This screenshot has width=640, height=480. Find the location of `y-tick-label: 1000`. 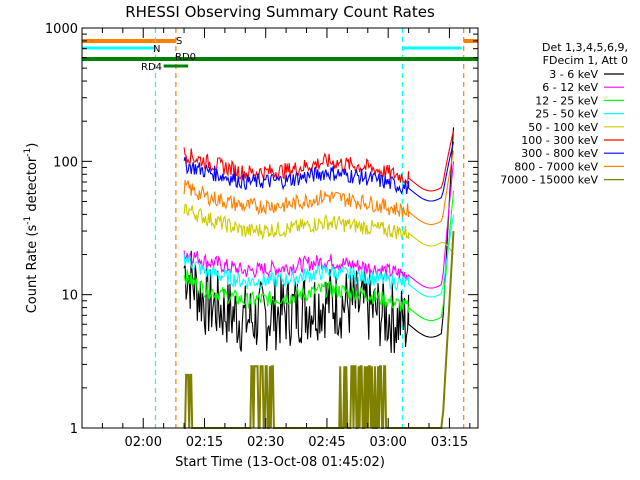

y-tick-label: 1000 is located at coordinates (61, 29).